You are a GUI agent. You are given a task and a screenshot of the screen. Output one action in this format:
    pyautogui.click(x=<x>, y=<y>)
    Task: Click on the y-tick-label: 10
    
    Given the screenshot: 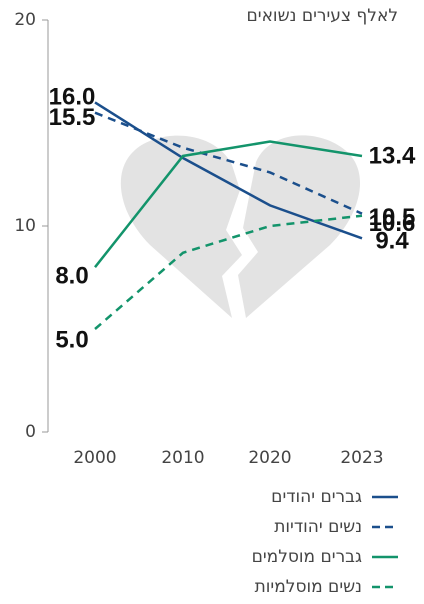 What is the action you would take?
    pyautogui.click(x=25, y=226)
    